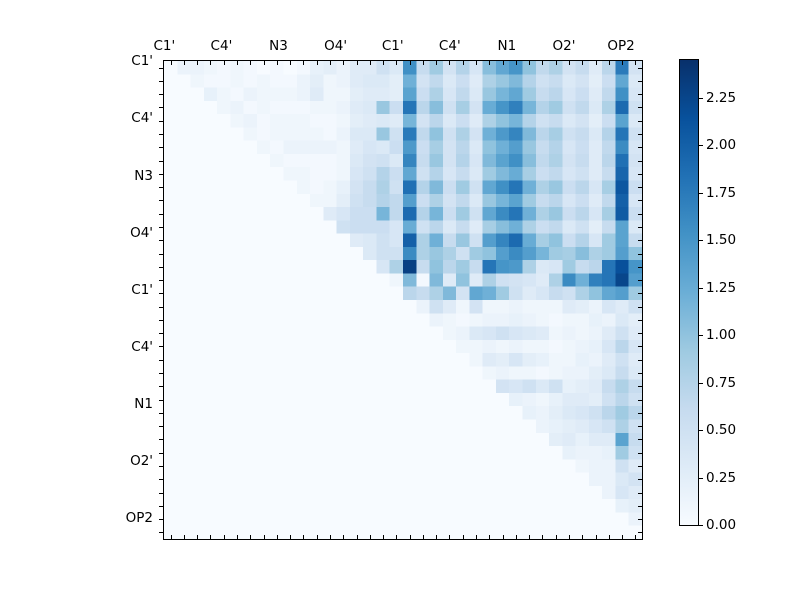 This screenshot has height=600, width=800. Describe the element at coordinates (721, 430) in the screenshot. I see `colorbar-tick-label: 0.50` at that location.